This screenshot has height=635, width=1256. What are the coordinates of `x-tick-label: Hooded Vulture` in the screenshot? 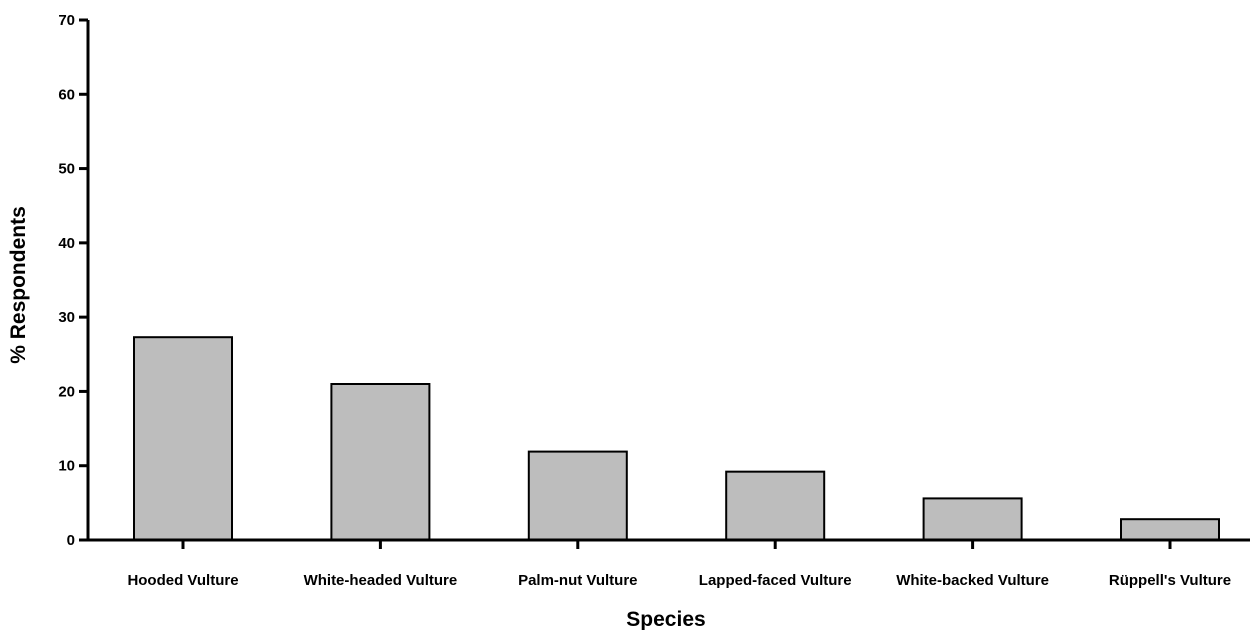 It's located at (182, 580).